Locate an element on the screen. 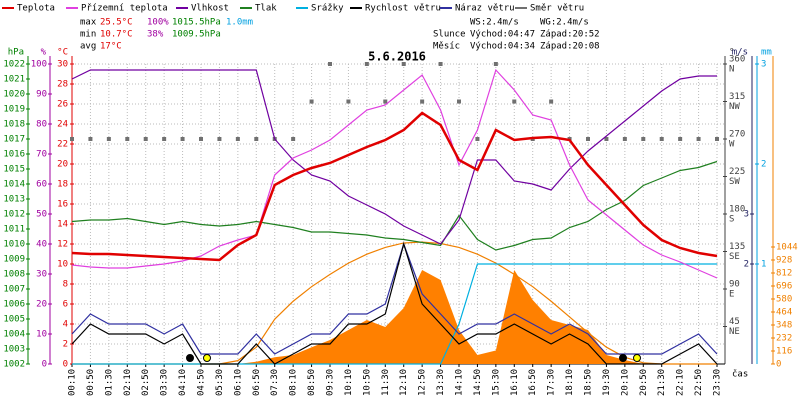 This screenshot has height=400, width=800. sun-moon-marker is located at coordinates (190, 358).